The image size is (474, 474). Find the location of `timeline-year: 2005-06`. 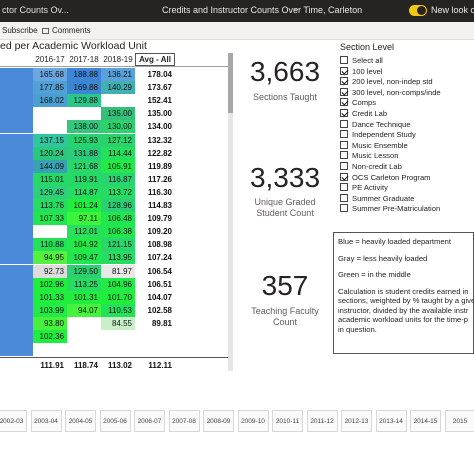

timeline-year: 2005-06 is located at coordinates (115, 421).